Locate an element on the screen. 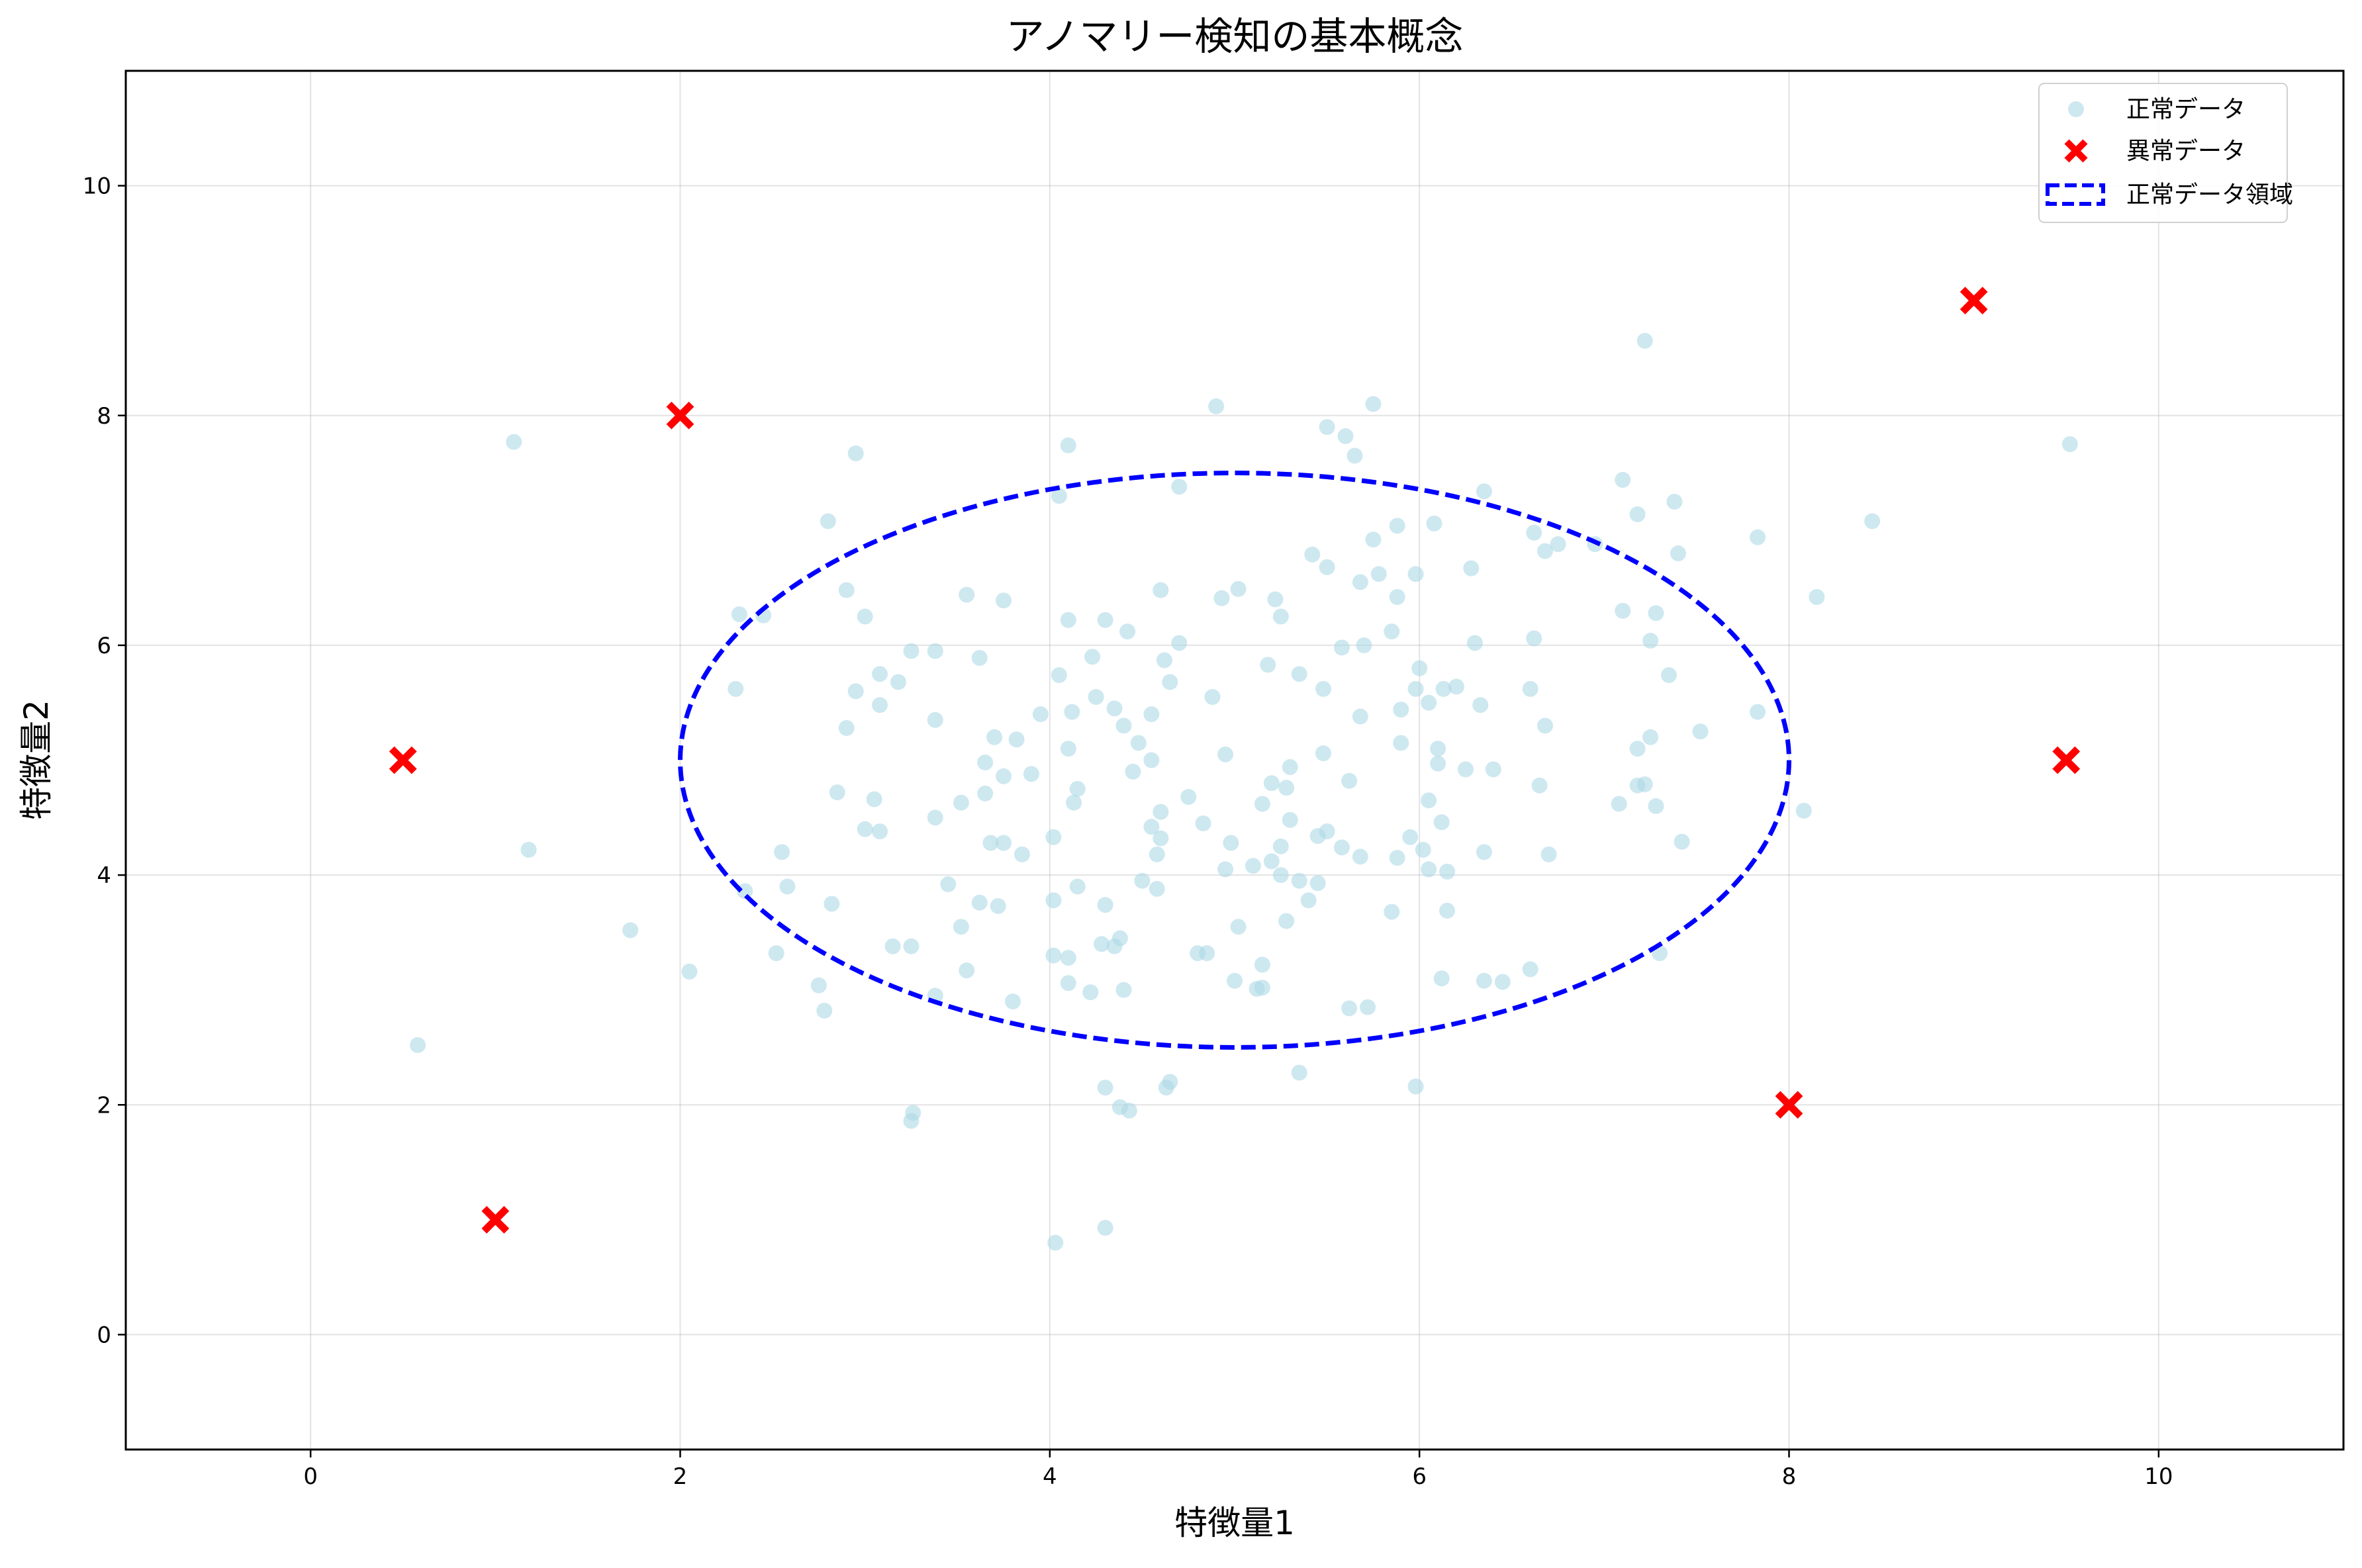 This screenshot has width=2362, height=1568. y-tick-label: 2 is located at coordinates (104, 1105).